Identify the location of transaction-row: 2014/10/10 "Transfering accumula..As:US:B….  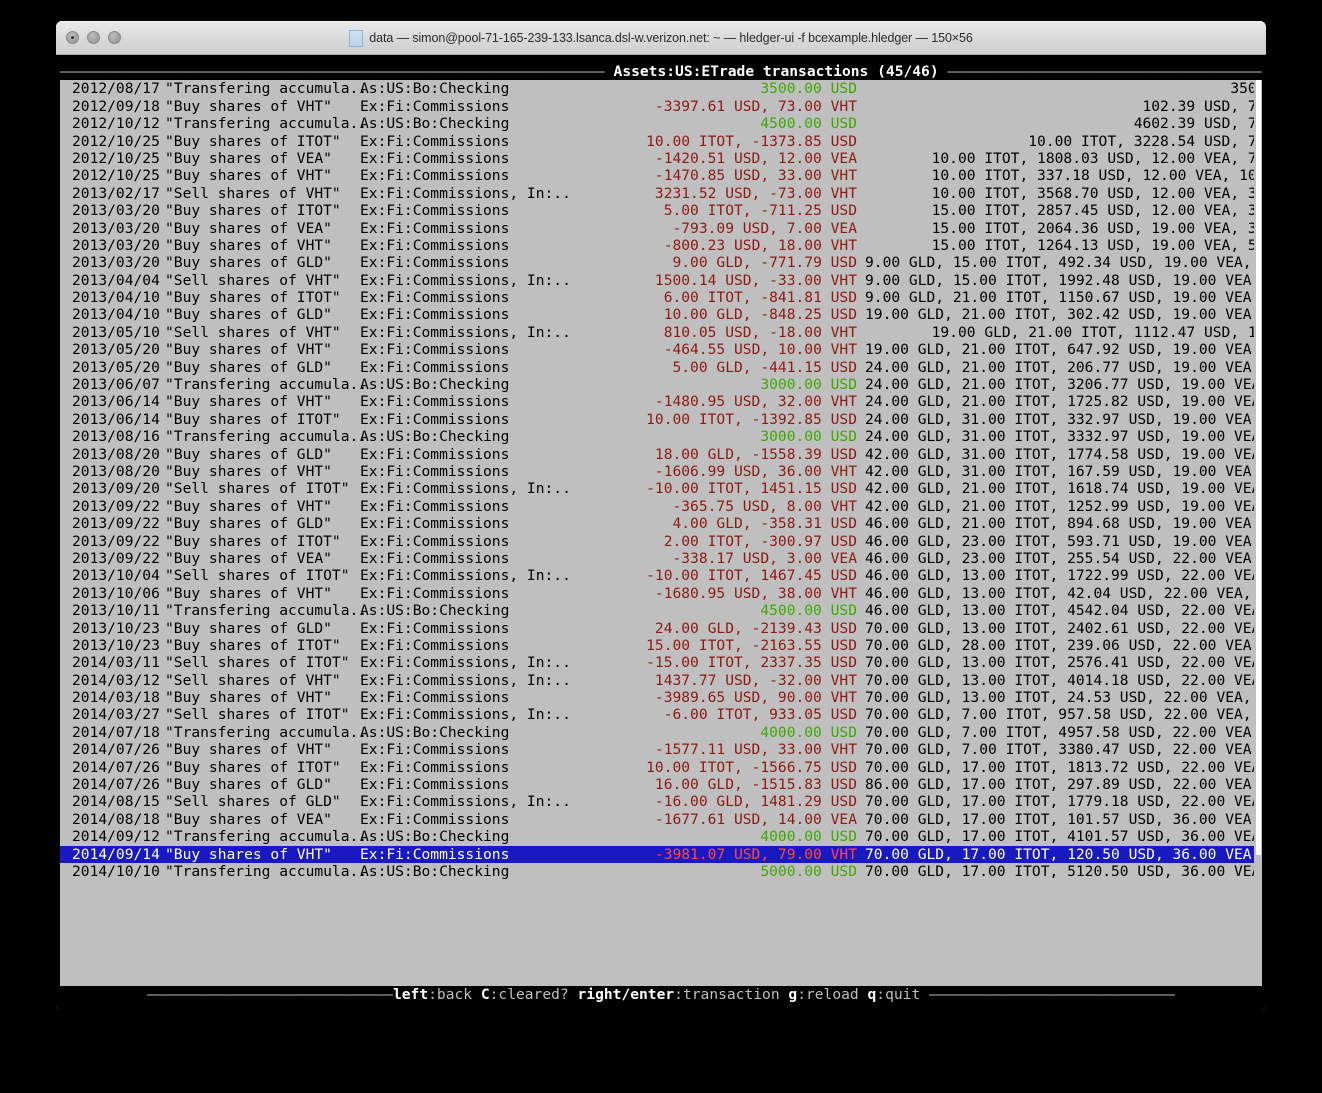
(657, 871).